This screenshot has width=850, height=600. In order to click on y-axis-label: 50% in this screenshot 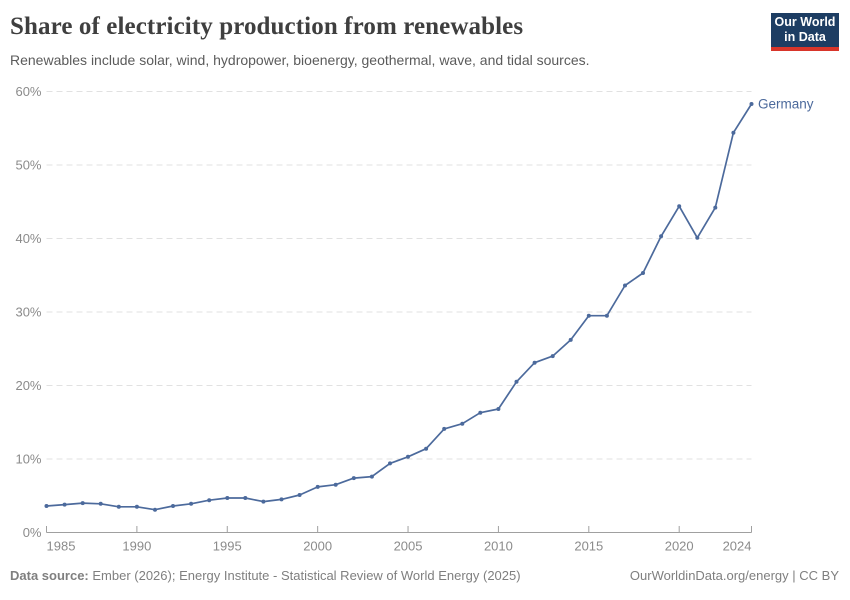, I will do `click(28, 165)`.